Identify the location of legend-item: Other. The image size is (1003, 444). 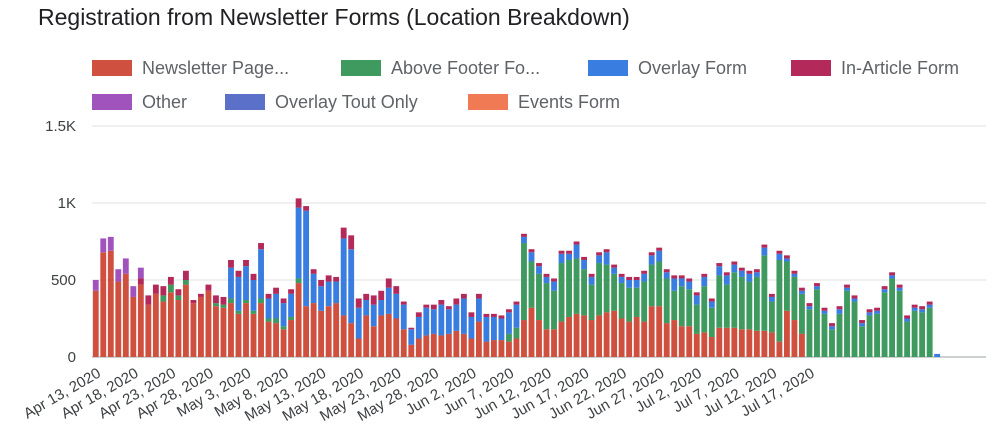
(139, 102).